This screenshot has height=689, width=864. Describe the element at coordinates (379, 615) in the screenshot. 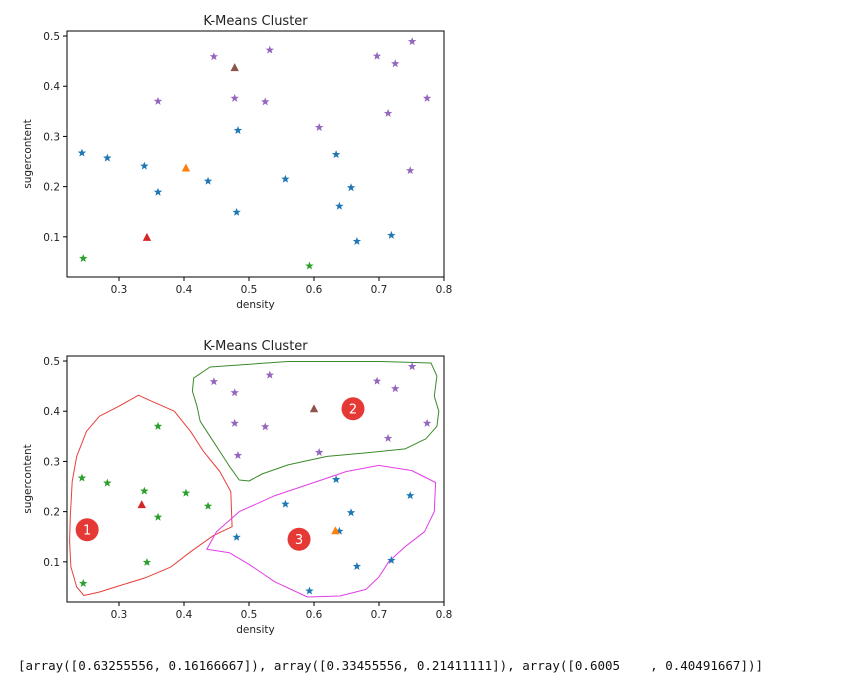

I see `x-tick-label: 0.7` at that location.